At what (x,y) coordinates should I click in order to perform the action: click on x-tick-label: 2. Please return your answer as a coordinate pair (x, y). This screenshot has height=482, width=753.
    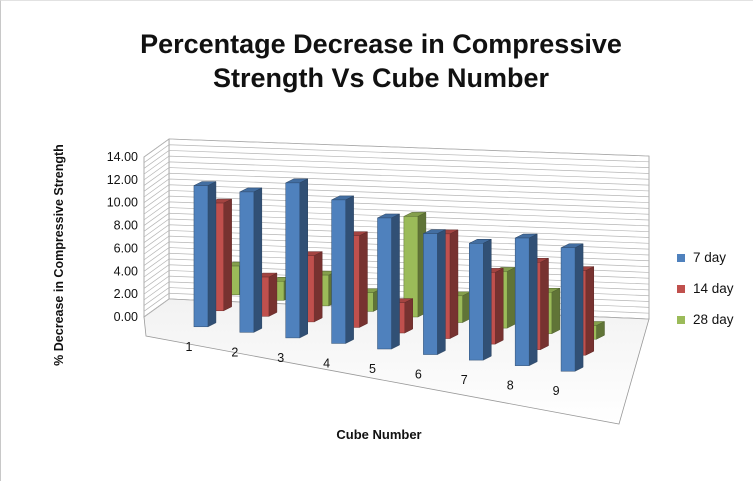
    Looking at the image, I should click on (234, 352).